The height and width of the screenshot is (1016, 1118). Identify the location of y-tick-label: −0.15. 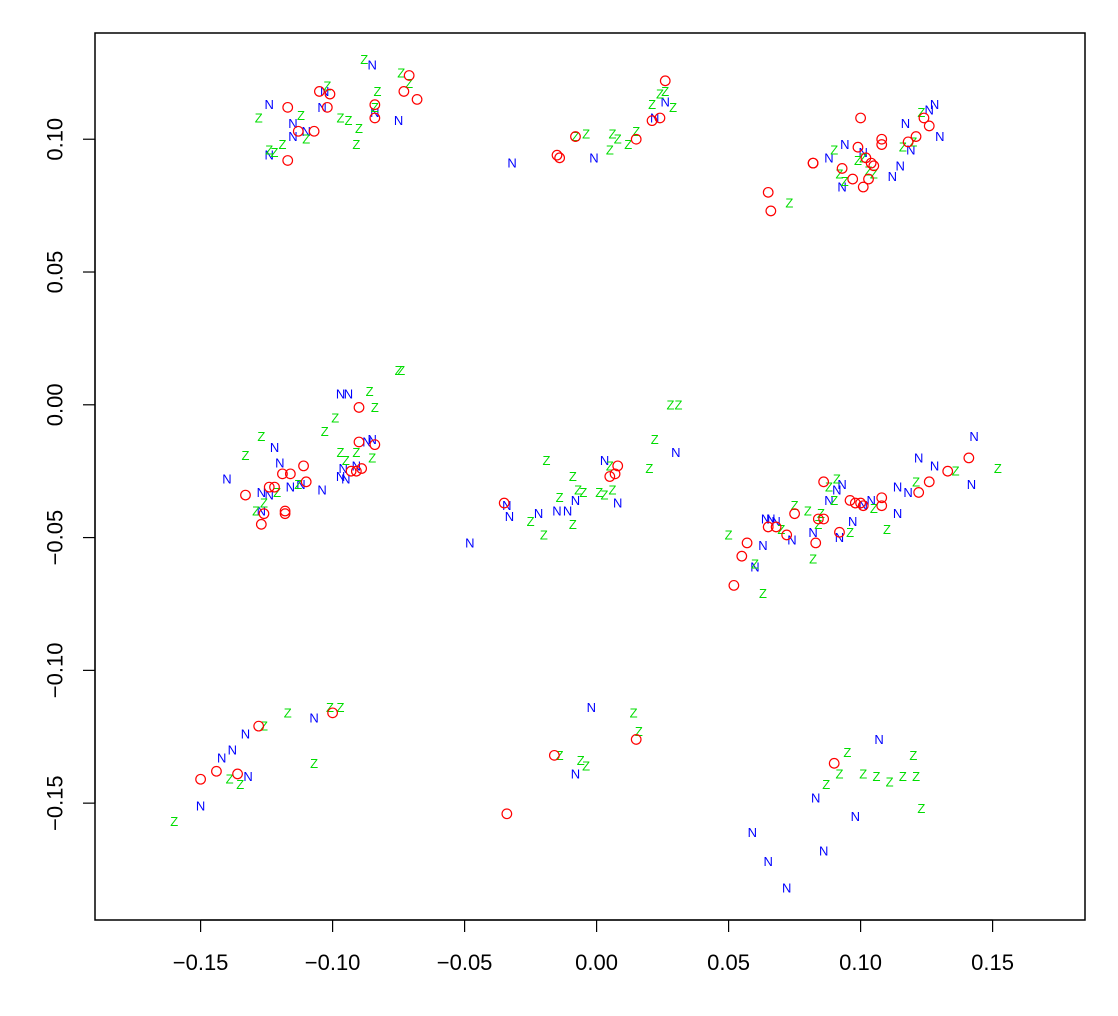
(55, 803).